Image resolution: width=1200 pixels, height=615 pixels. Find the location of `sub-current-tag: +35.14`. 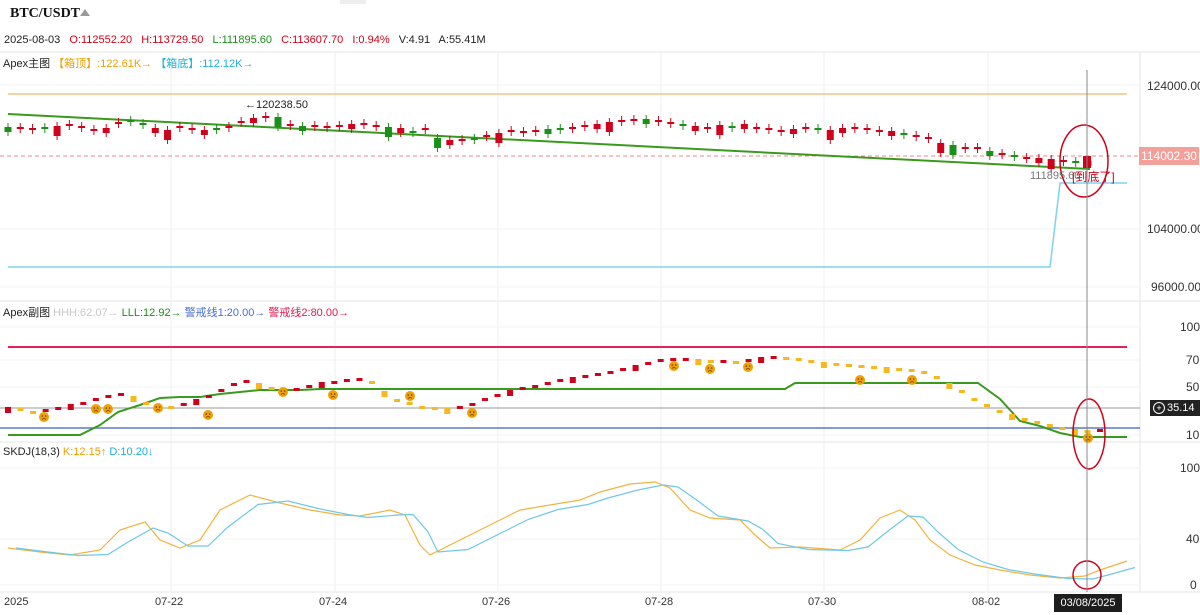

sub-current-tag: +35.14 is located at coordinates (1175, 408).